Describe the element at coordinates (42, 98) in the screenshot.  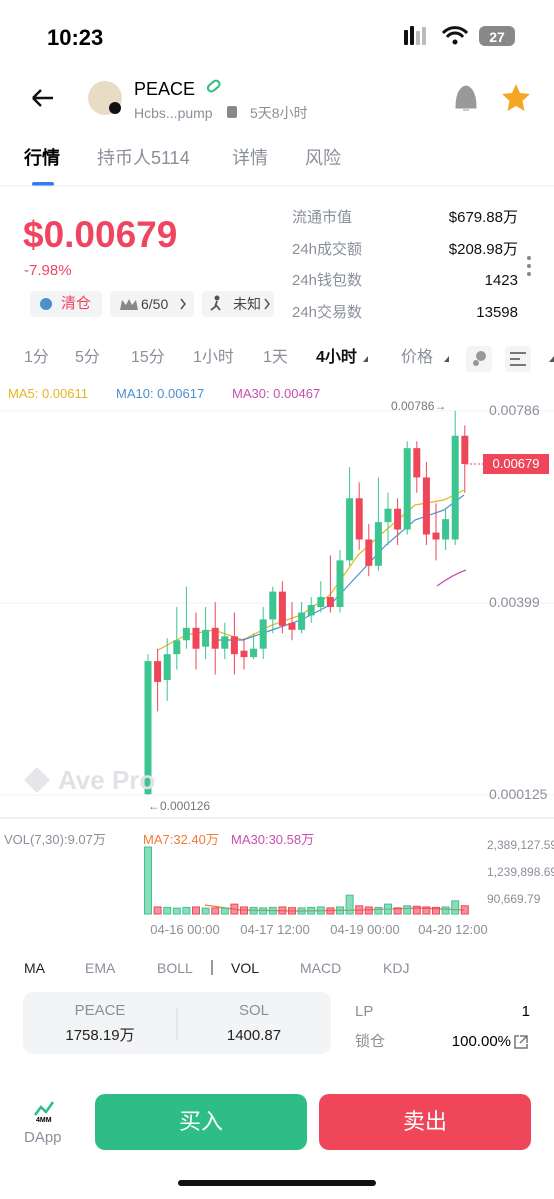
I see `back` at that location.